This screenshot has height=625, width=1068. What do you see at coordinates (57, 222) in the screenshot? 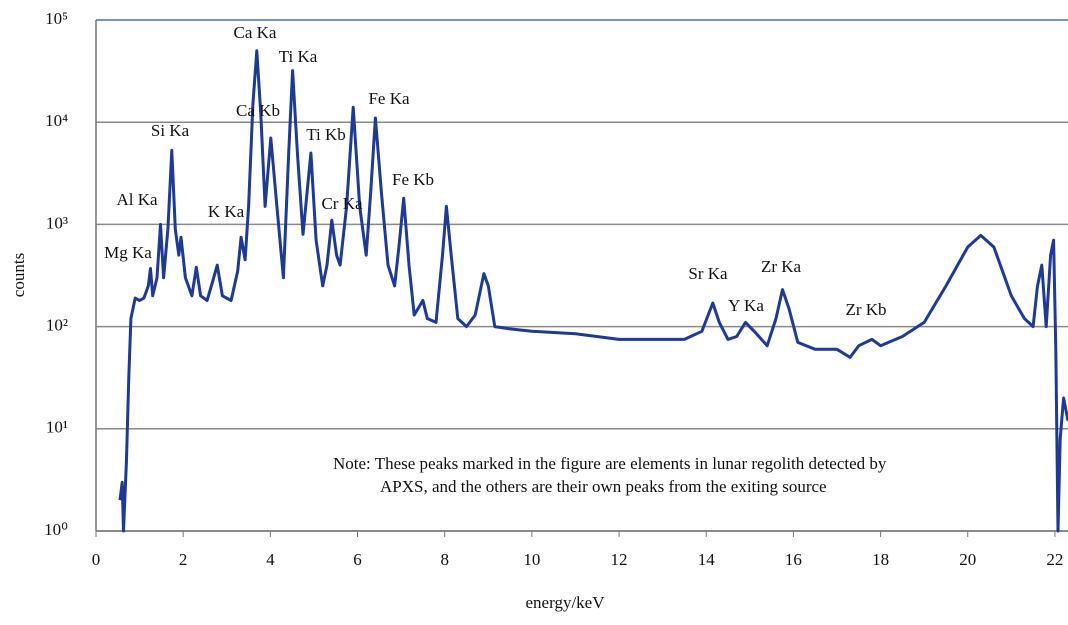
I see `y-tick-label: 10³` at bounding box center [57, 222].